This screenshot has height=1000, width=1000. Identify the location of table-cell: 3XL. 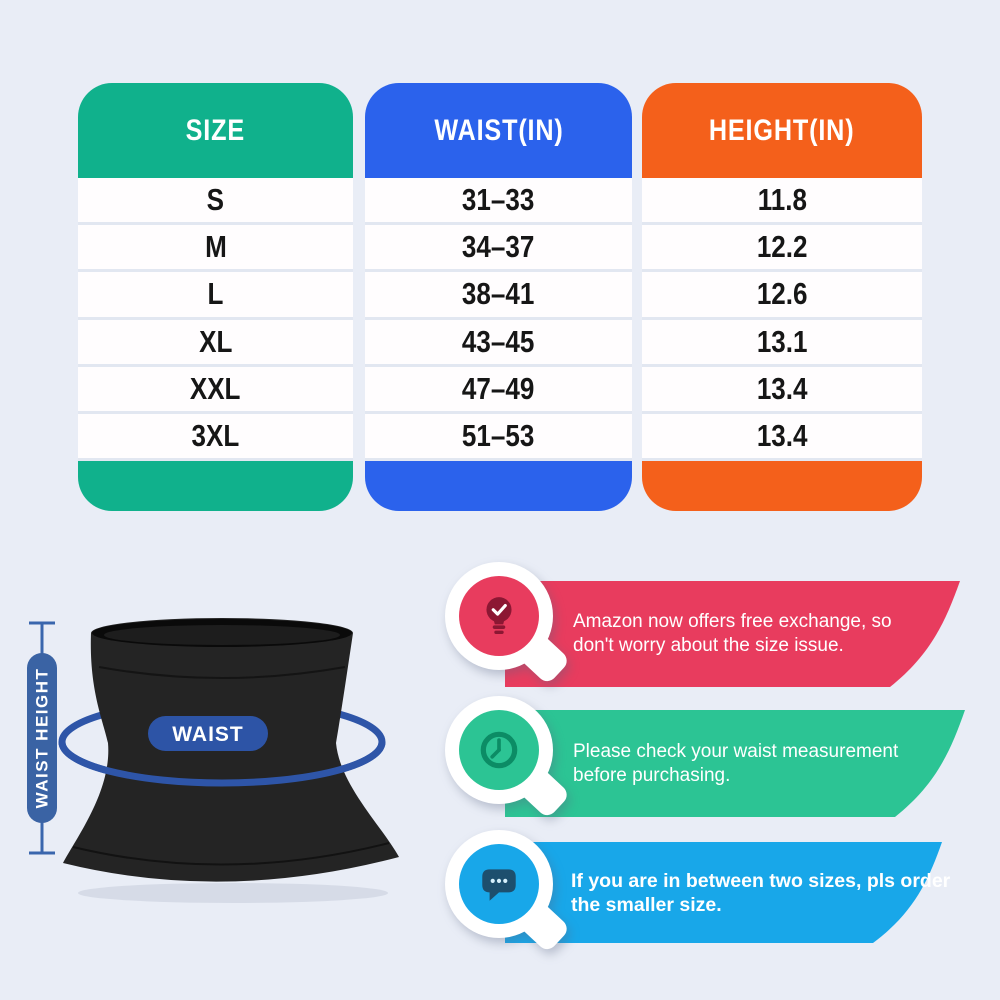
(215, 436).